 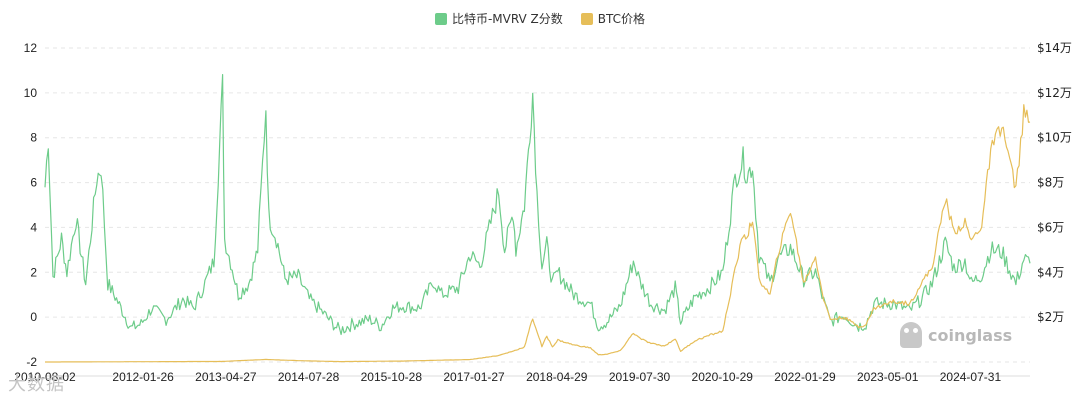 I want to click on legend-item-btc-price: BTC价格, so click(x=613, y=18).